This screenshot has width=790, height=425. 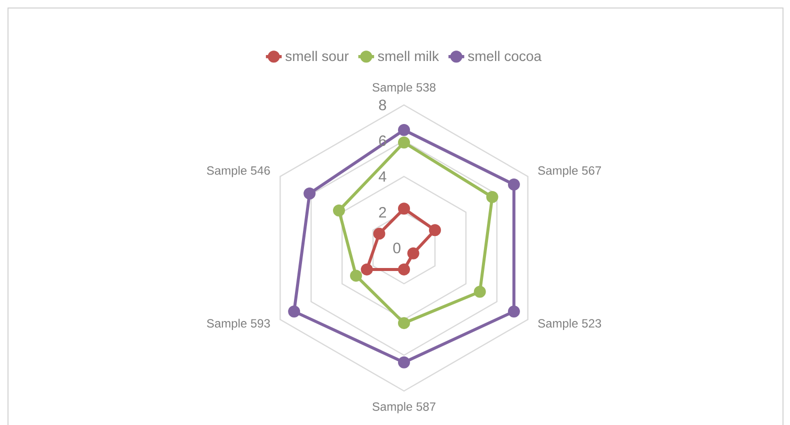 I want to click on y-tick-label: 2, so click(x=382, y=212).